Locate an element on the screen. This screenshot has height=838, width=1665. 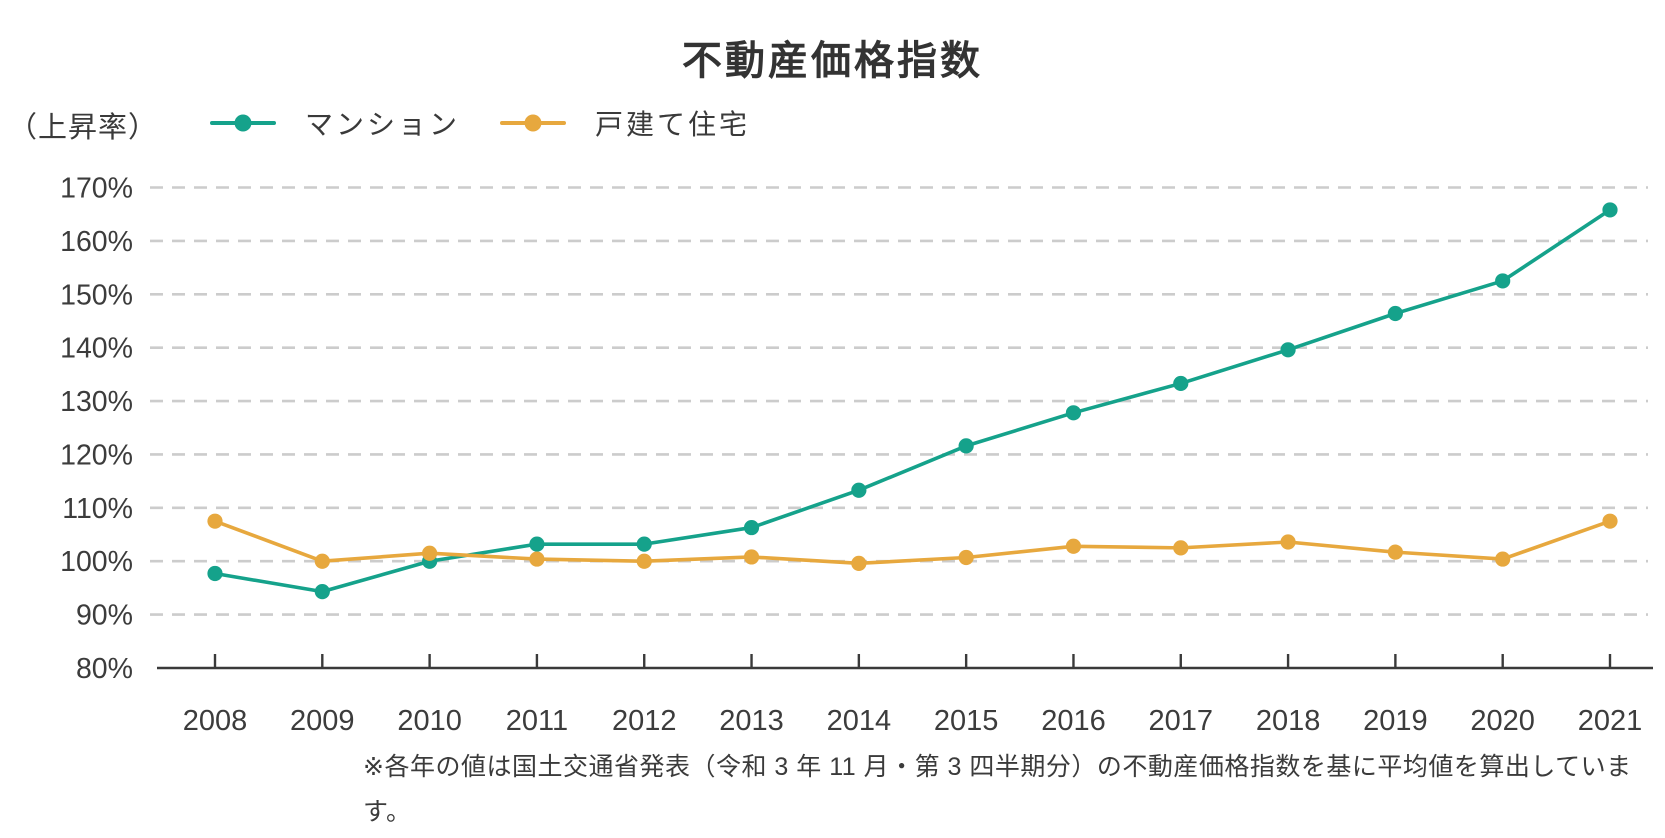
y-axis-tick-label: 150% is located at coordinates (96, 295).